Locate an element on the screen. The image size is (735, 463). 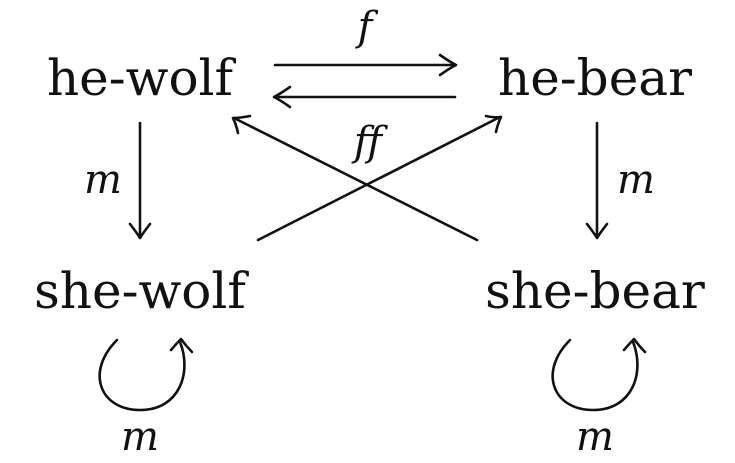
edge-label-right-down: m is located at coordinates (636, 180).